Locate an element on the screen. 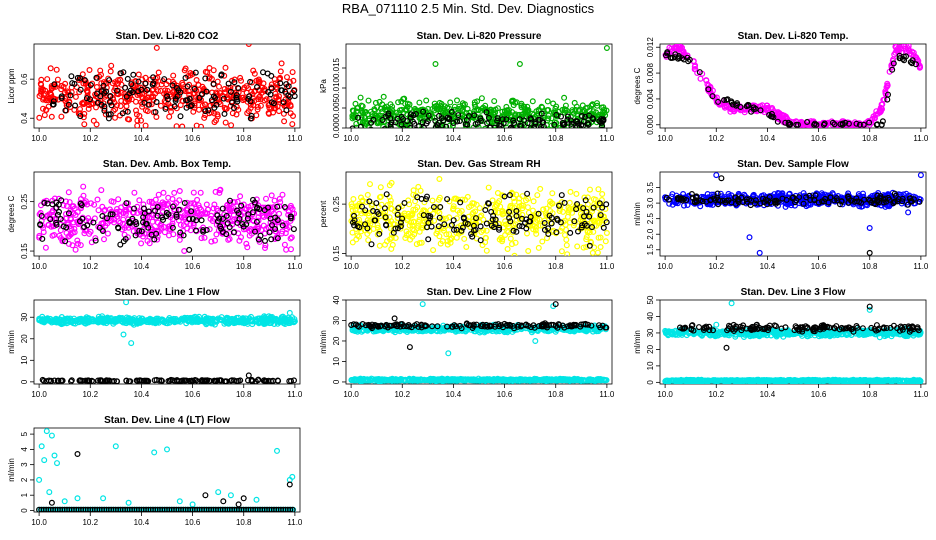 The width and height of the screenshot is (936, 540). y-tick-label: 1.5 is located at coordinates (650, 250).